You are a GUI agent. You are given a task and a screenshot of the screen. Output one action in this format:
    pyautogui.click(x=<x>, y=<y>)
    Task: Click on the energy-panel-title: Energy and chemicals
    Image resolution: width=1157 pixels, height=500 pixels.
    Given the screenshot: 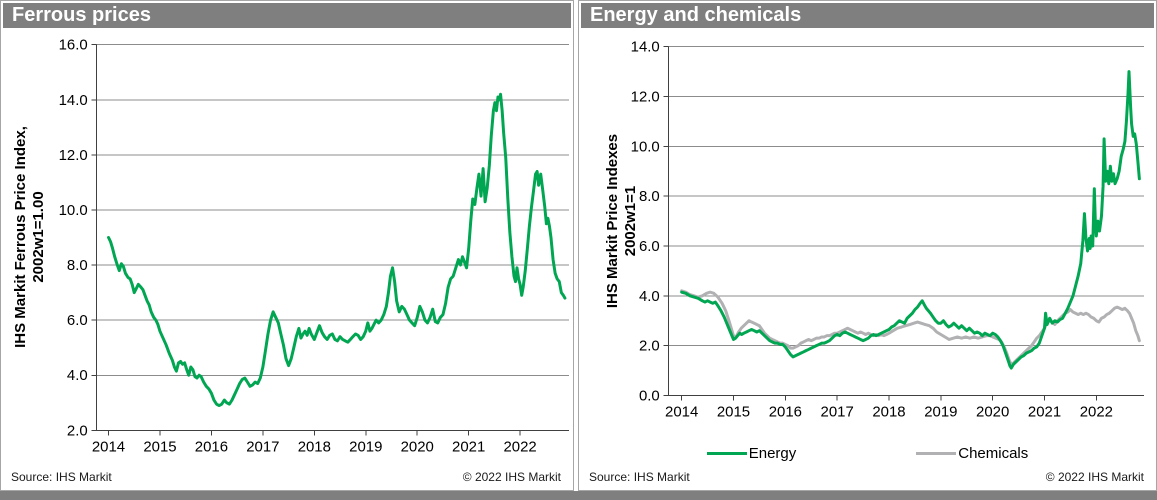 What is the action you would take?
    pyautogui.click(x=867, y=15)
    